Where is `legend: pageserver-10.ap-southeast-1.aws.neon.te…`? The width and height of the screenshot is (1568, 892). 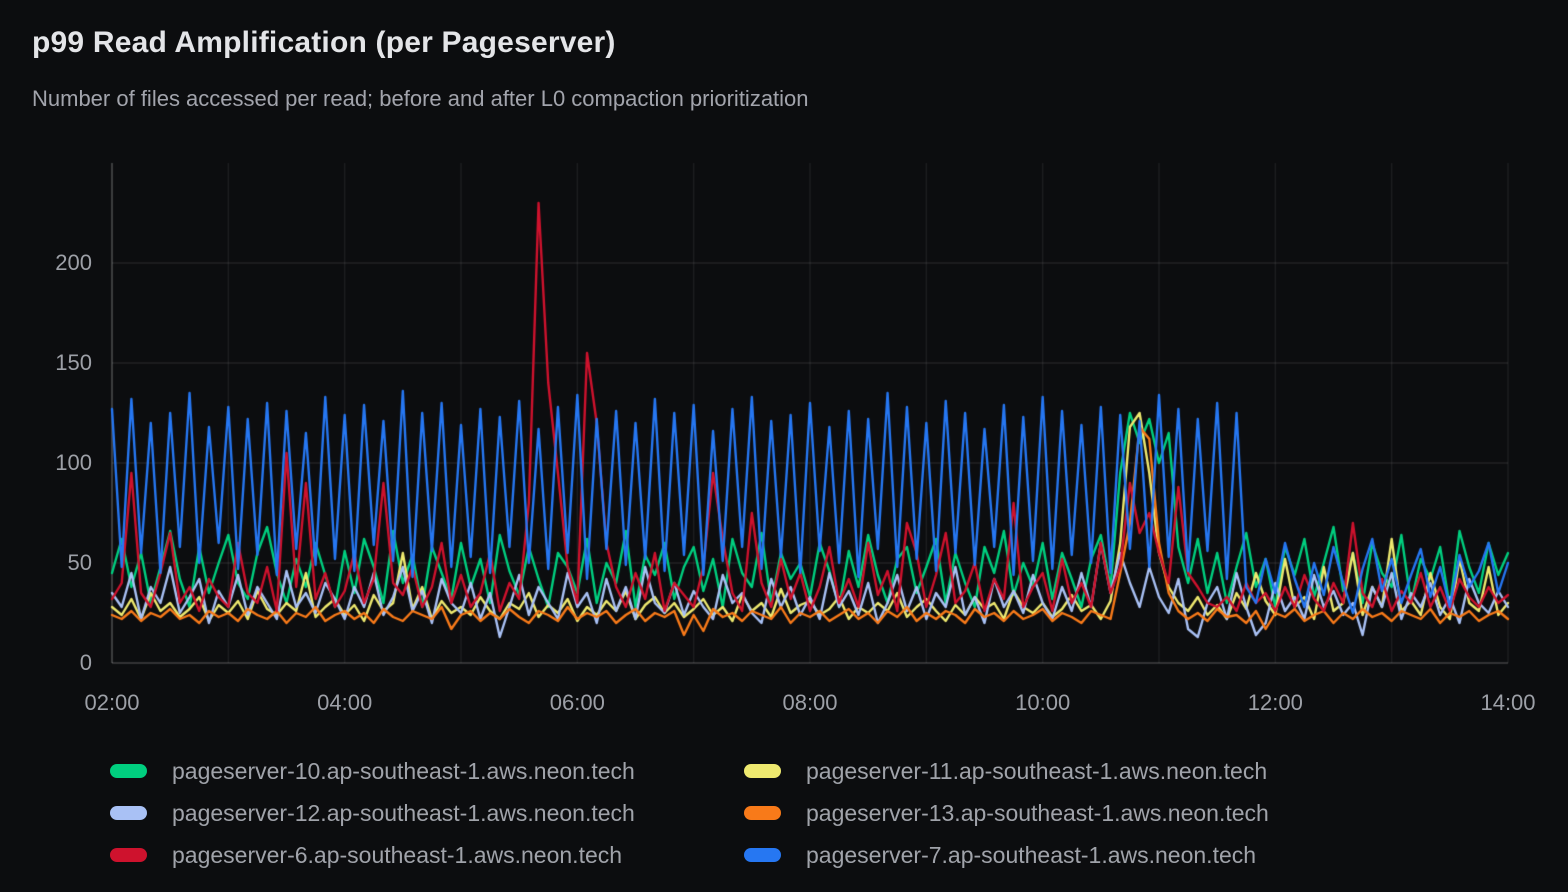
legend: pageserver-10.ap-southeast-1.aws.neon.te… is located at coordinates (689, 813).